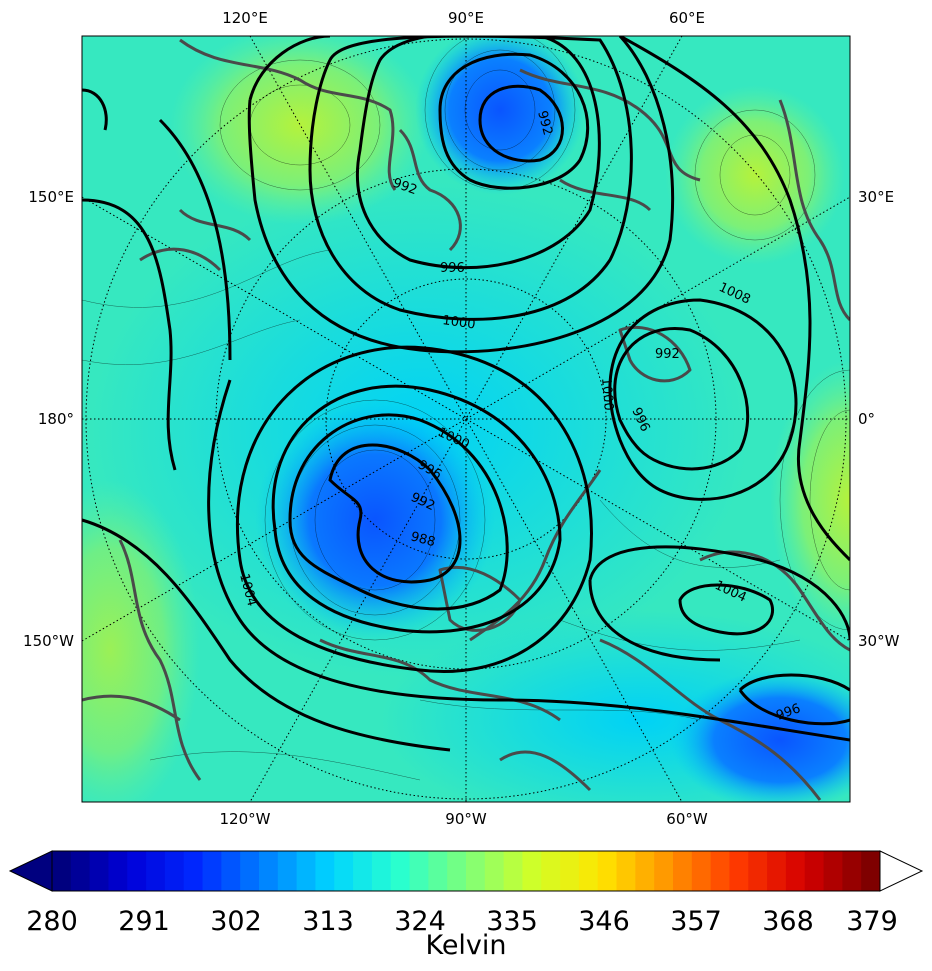 This screenshot has width=932, height=971. Describe the element at coordinates (236, 921) in the screenshot. I see `colorbar-tick-label: 302` at that location.